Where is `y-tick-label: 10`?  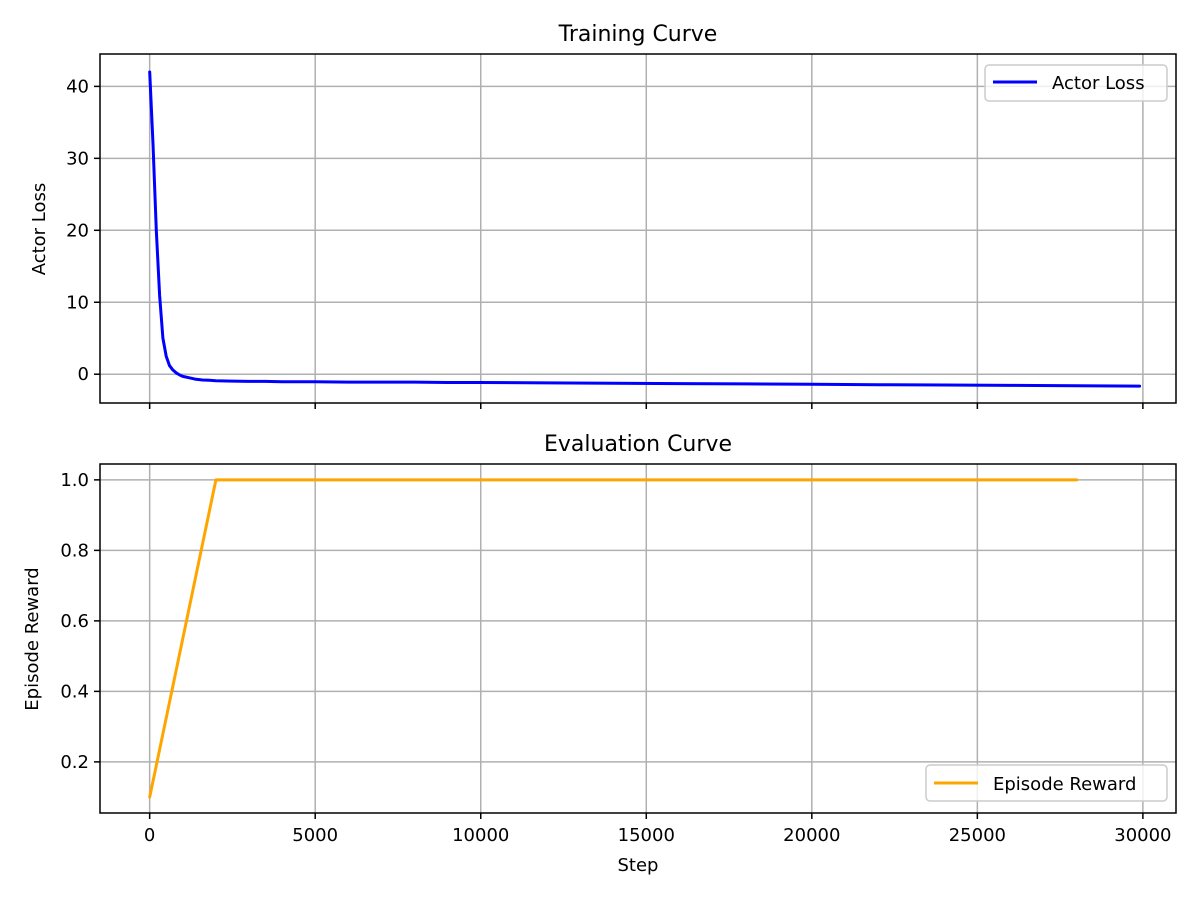 y-tick-label: 10 is located at coordinates (77, 302).